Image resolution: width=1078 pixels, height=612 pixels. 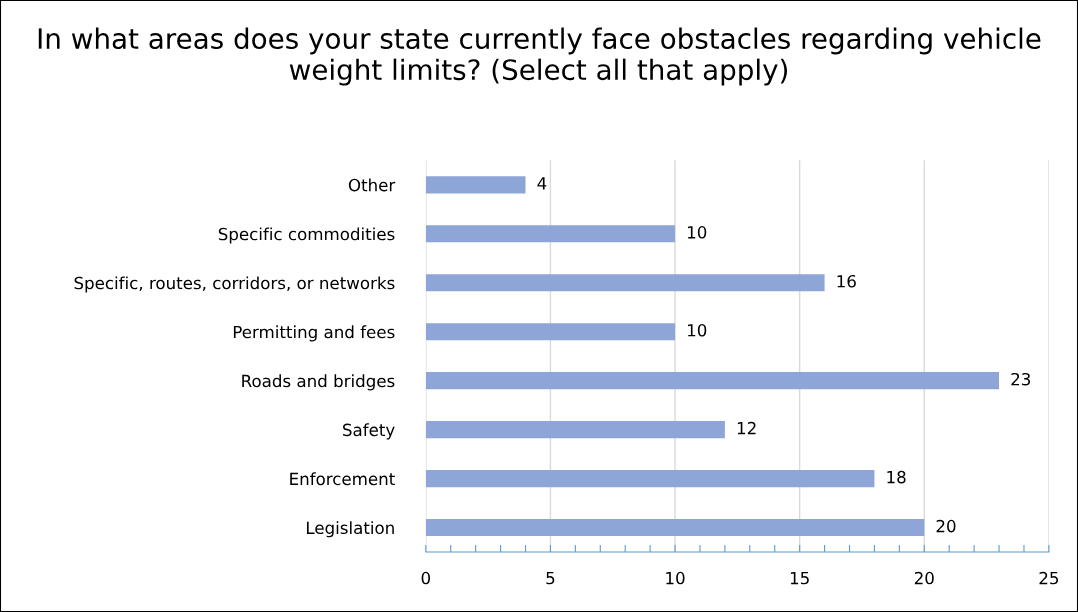 What do you see at coordinates (946, 526) in the screenshot?
I see `data-label: 20` at bounding box center [946, 526].